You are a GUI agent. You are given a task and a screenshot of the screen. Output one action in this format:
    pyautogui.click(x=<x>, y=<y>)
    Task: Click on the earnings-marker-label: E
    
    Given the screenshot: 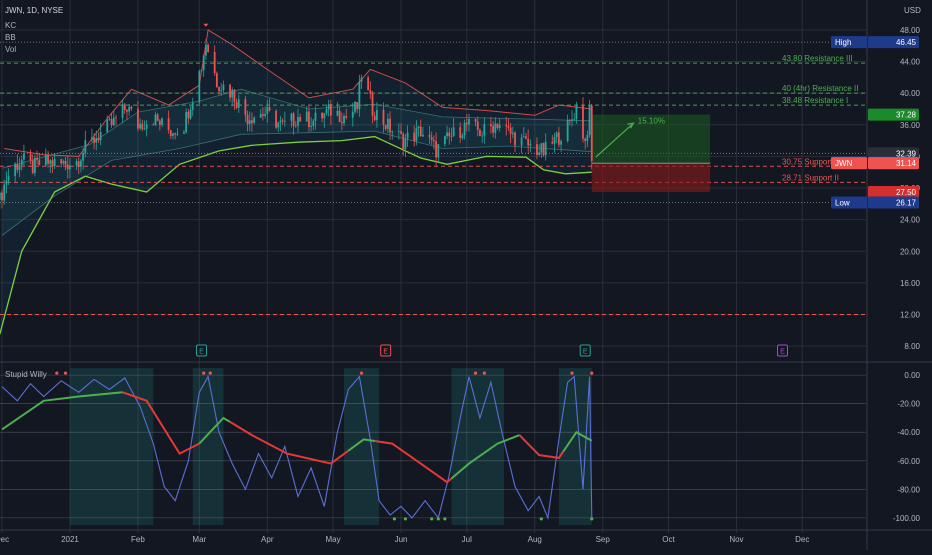 What is the action you would take?
    pyautogui.click(x=385, y=352)
    